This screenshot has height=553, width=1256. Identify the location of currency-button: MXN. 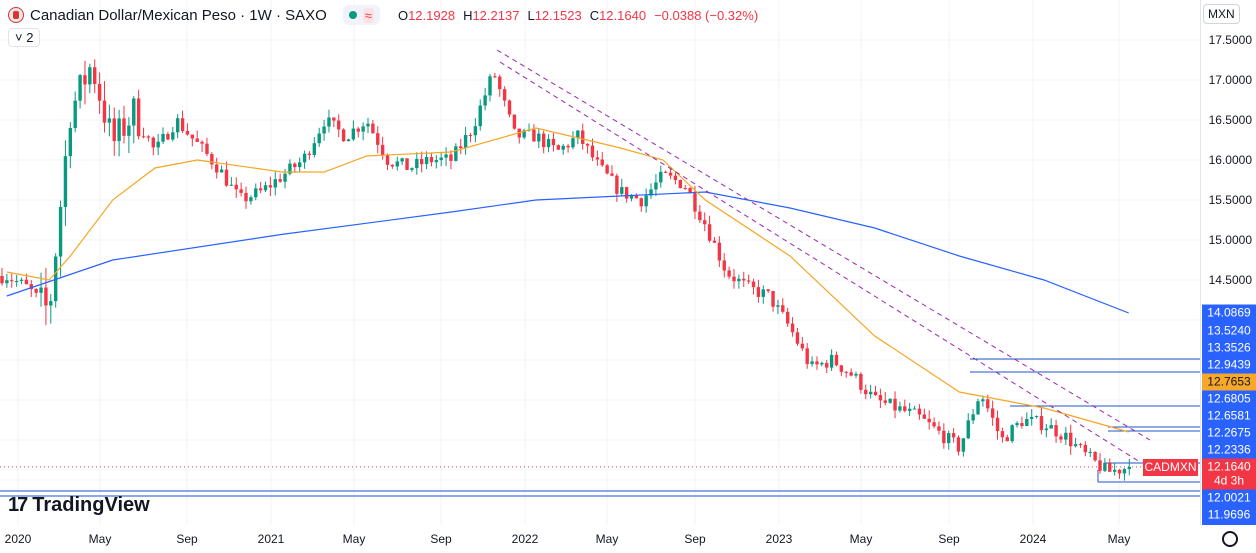
(1221, 14).